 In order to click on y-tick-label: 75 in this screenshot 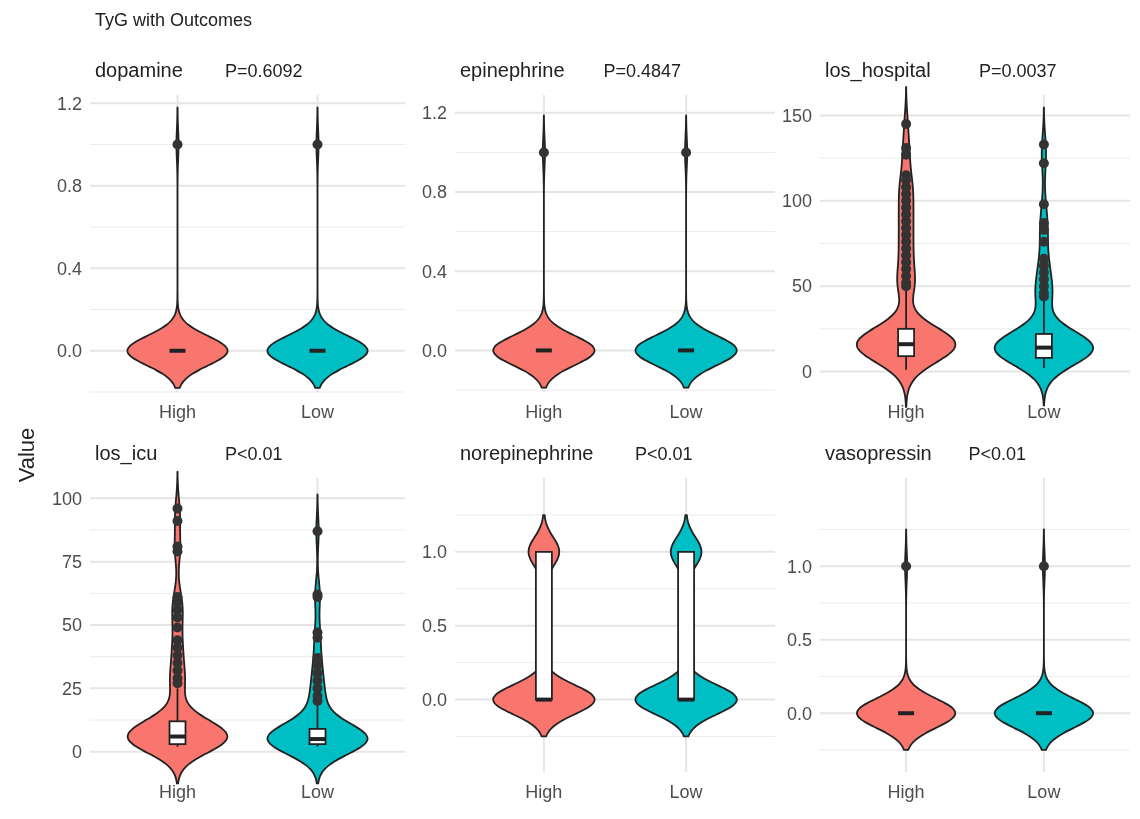, I will do `click(71, 561)`.